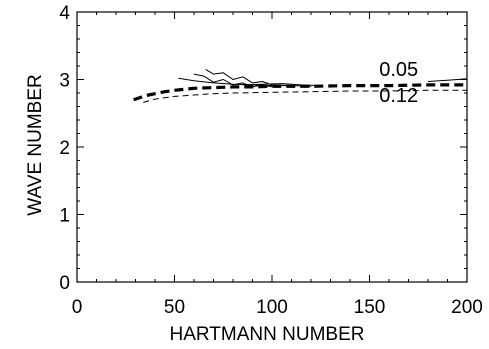 This screenshot has width=489, height=349. What do you see at coordinates (272, 307) in the screenshot?
I see `x-tick-label: 100` at bounding box center [272, 307].